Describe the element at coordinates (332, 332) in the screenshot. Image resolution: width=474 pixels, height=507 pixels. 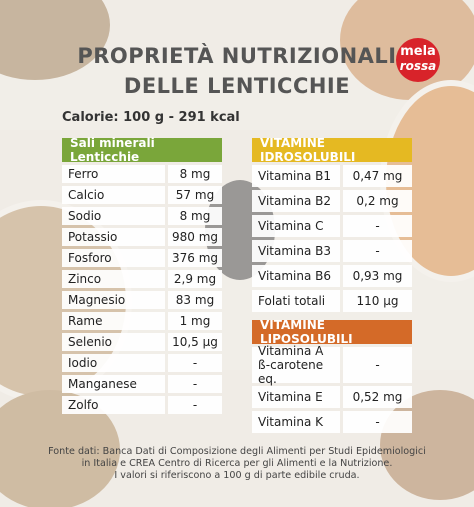
I see `fat-soluble-vitamins-header: VITAMINE LIPOSOLUBILI` at that location.